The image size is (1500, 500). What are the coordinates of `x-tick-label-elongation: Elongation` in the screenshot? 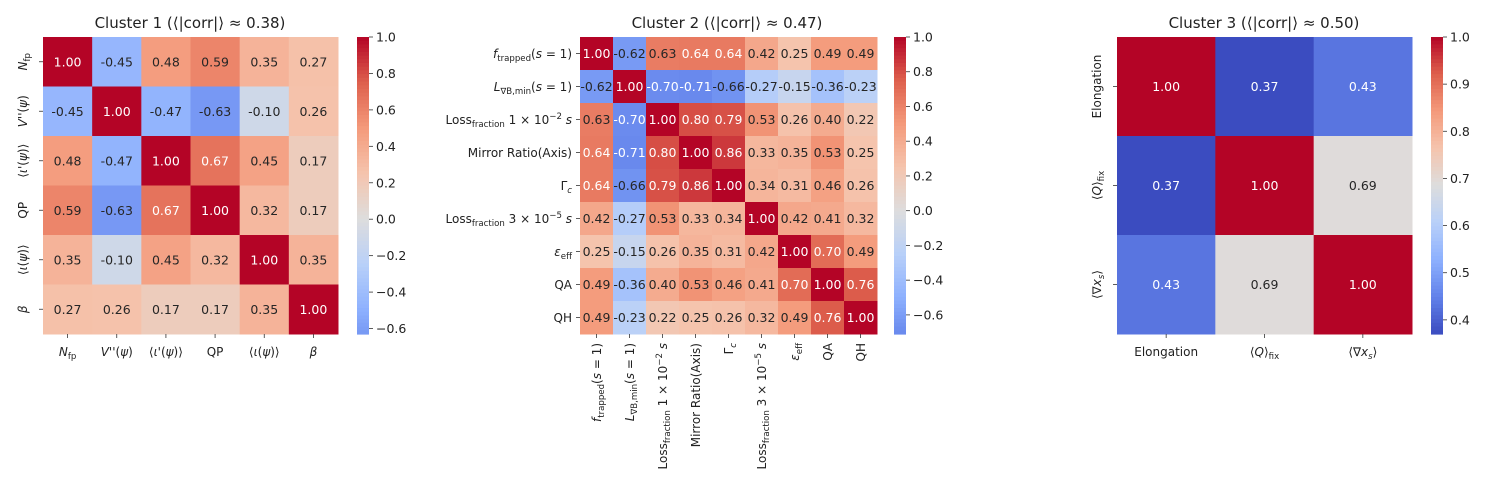 It's located at (1166, 352).